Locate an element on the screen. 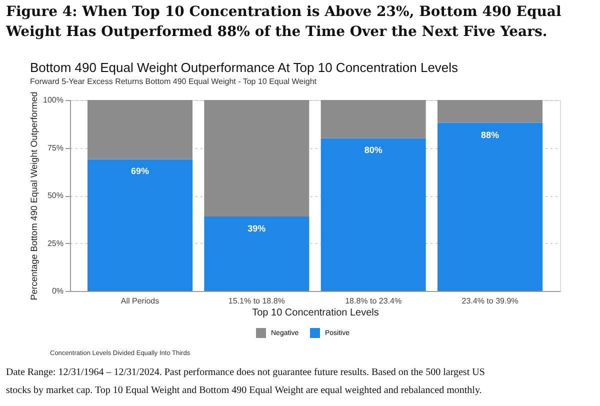 This screenshot has height=406, width=600. x-tick-label: All Periods is located at coordinates (140, 301).